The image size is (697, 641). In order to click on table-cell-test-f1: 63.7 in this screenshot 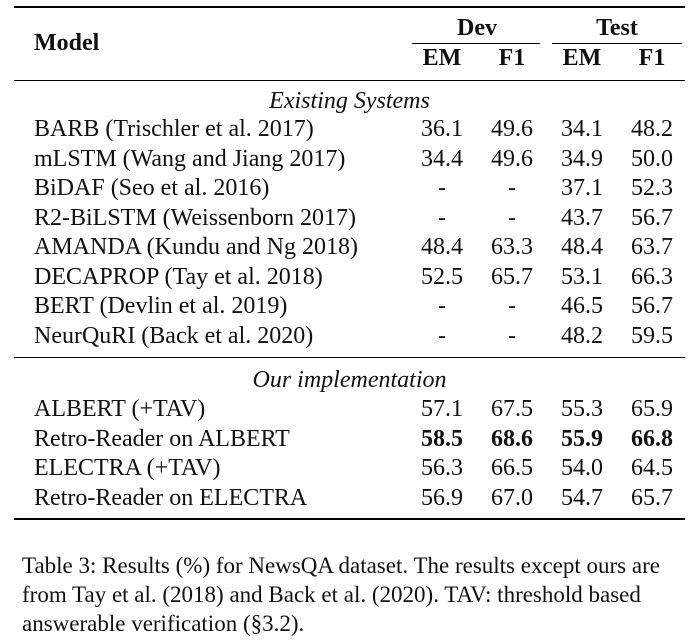, I will do `click(652, 247)`.